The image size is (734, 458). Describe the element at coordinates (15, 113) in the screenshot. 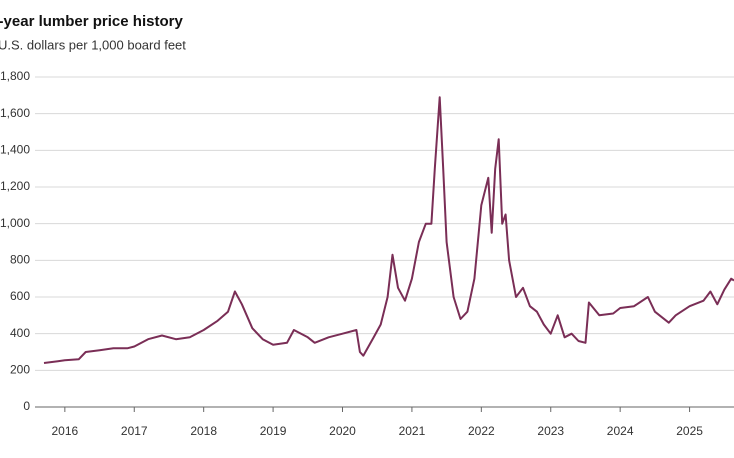

I see `y-tick-label: 1,600` at that location.